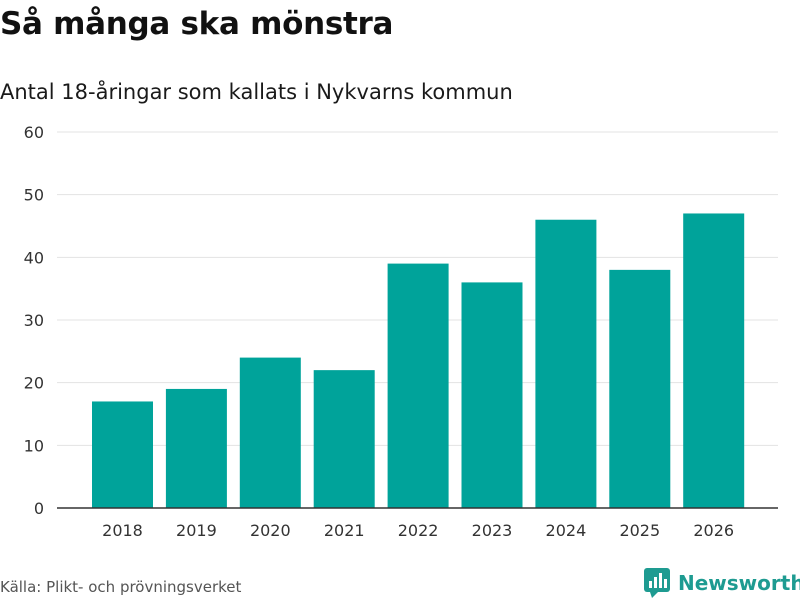 This screenshot has width=800, height=600. I want to click on x-tick-label: 2022, so click(418, 530).